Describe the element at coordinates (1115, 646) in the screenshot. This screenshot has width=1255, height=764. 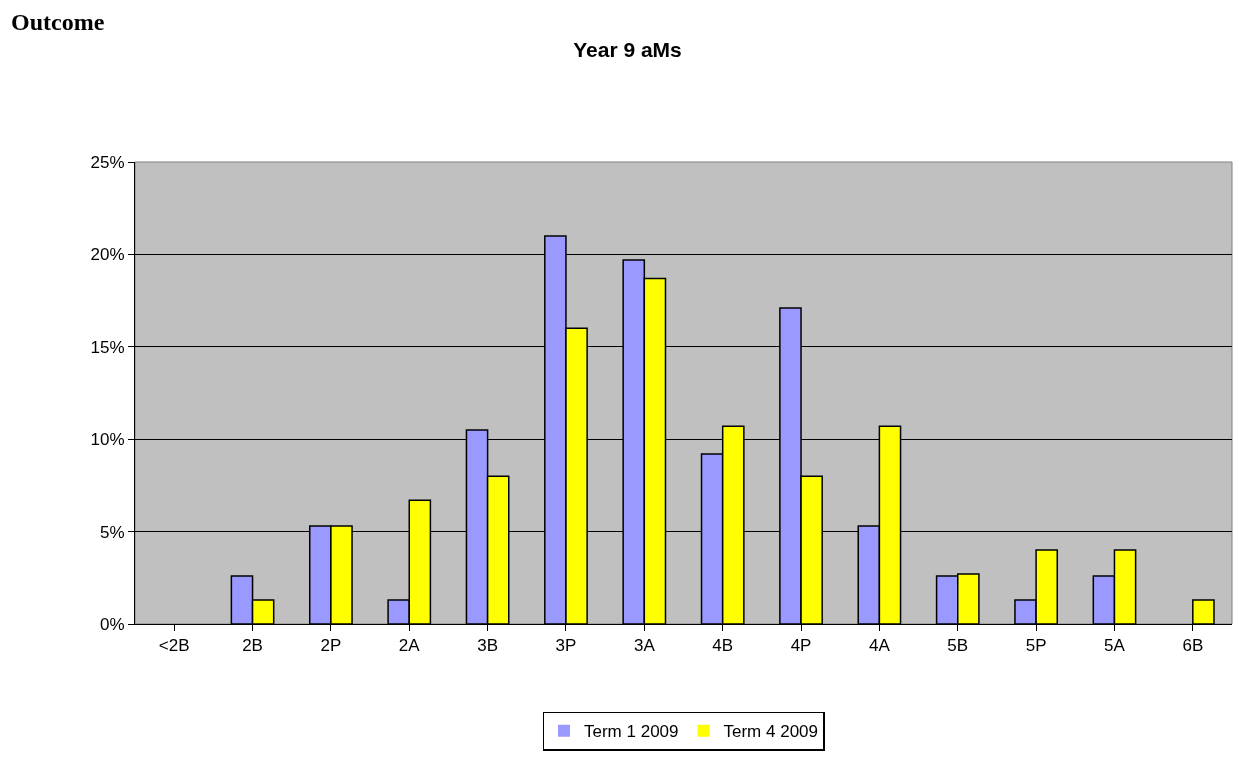
I see `x-tick-label: 5A` at that location.